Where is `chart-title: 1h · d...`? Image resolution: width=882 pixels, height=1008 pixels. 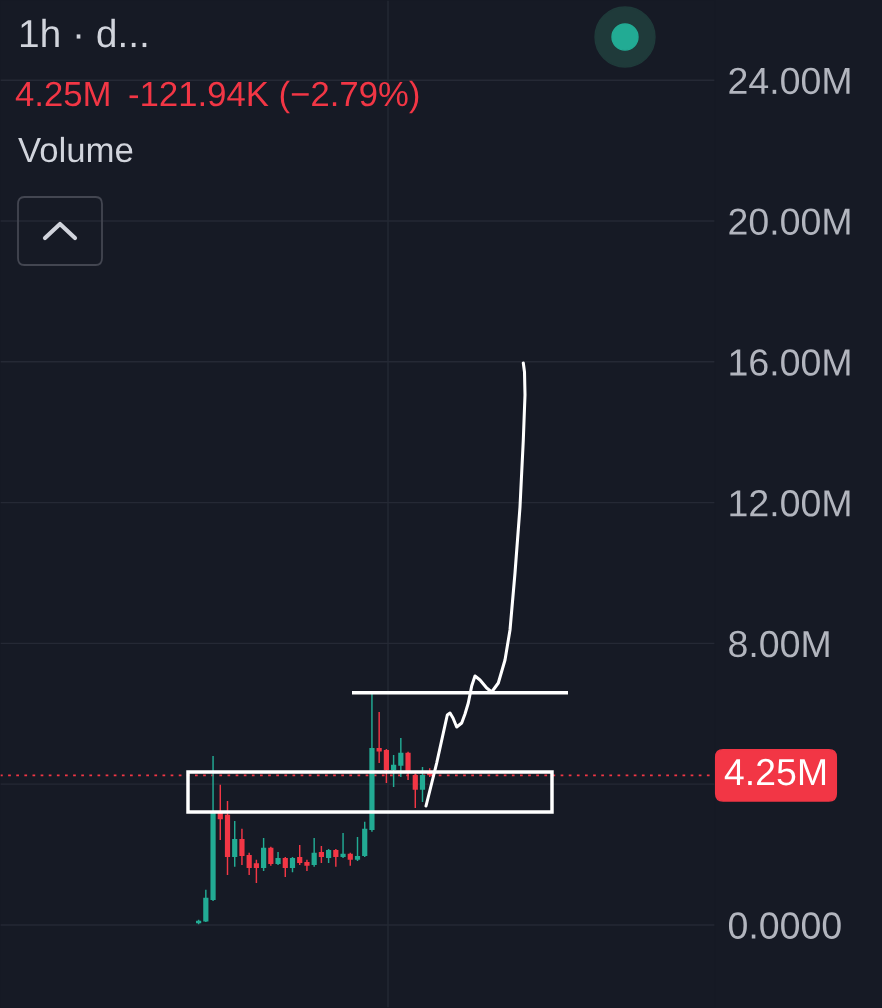 chart-title: 1h · d... is located at coordinates (83, 33).